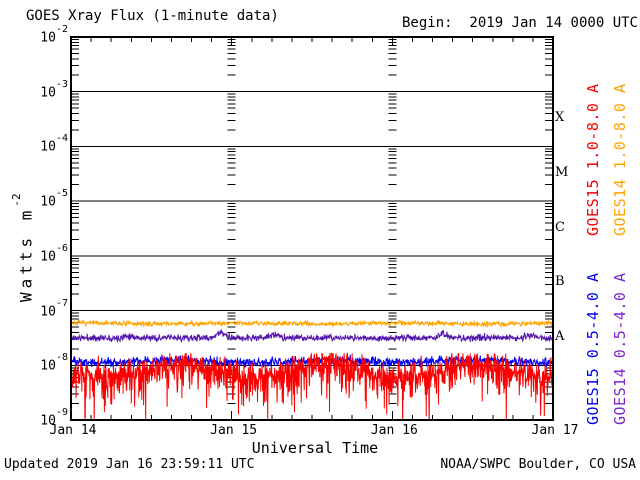 The width and height of the screenshot is (640, 480). I want to click on flare-class-label: C, so click(560, 227).